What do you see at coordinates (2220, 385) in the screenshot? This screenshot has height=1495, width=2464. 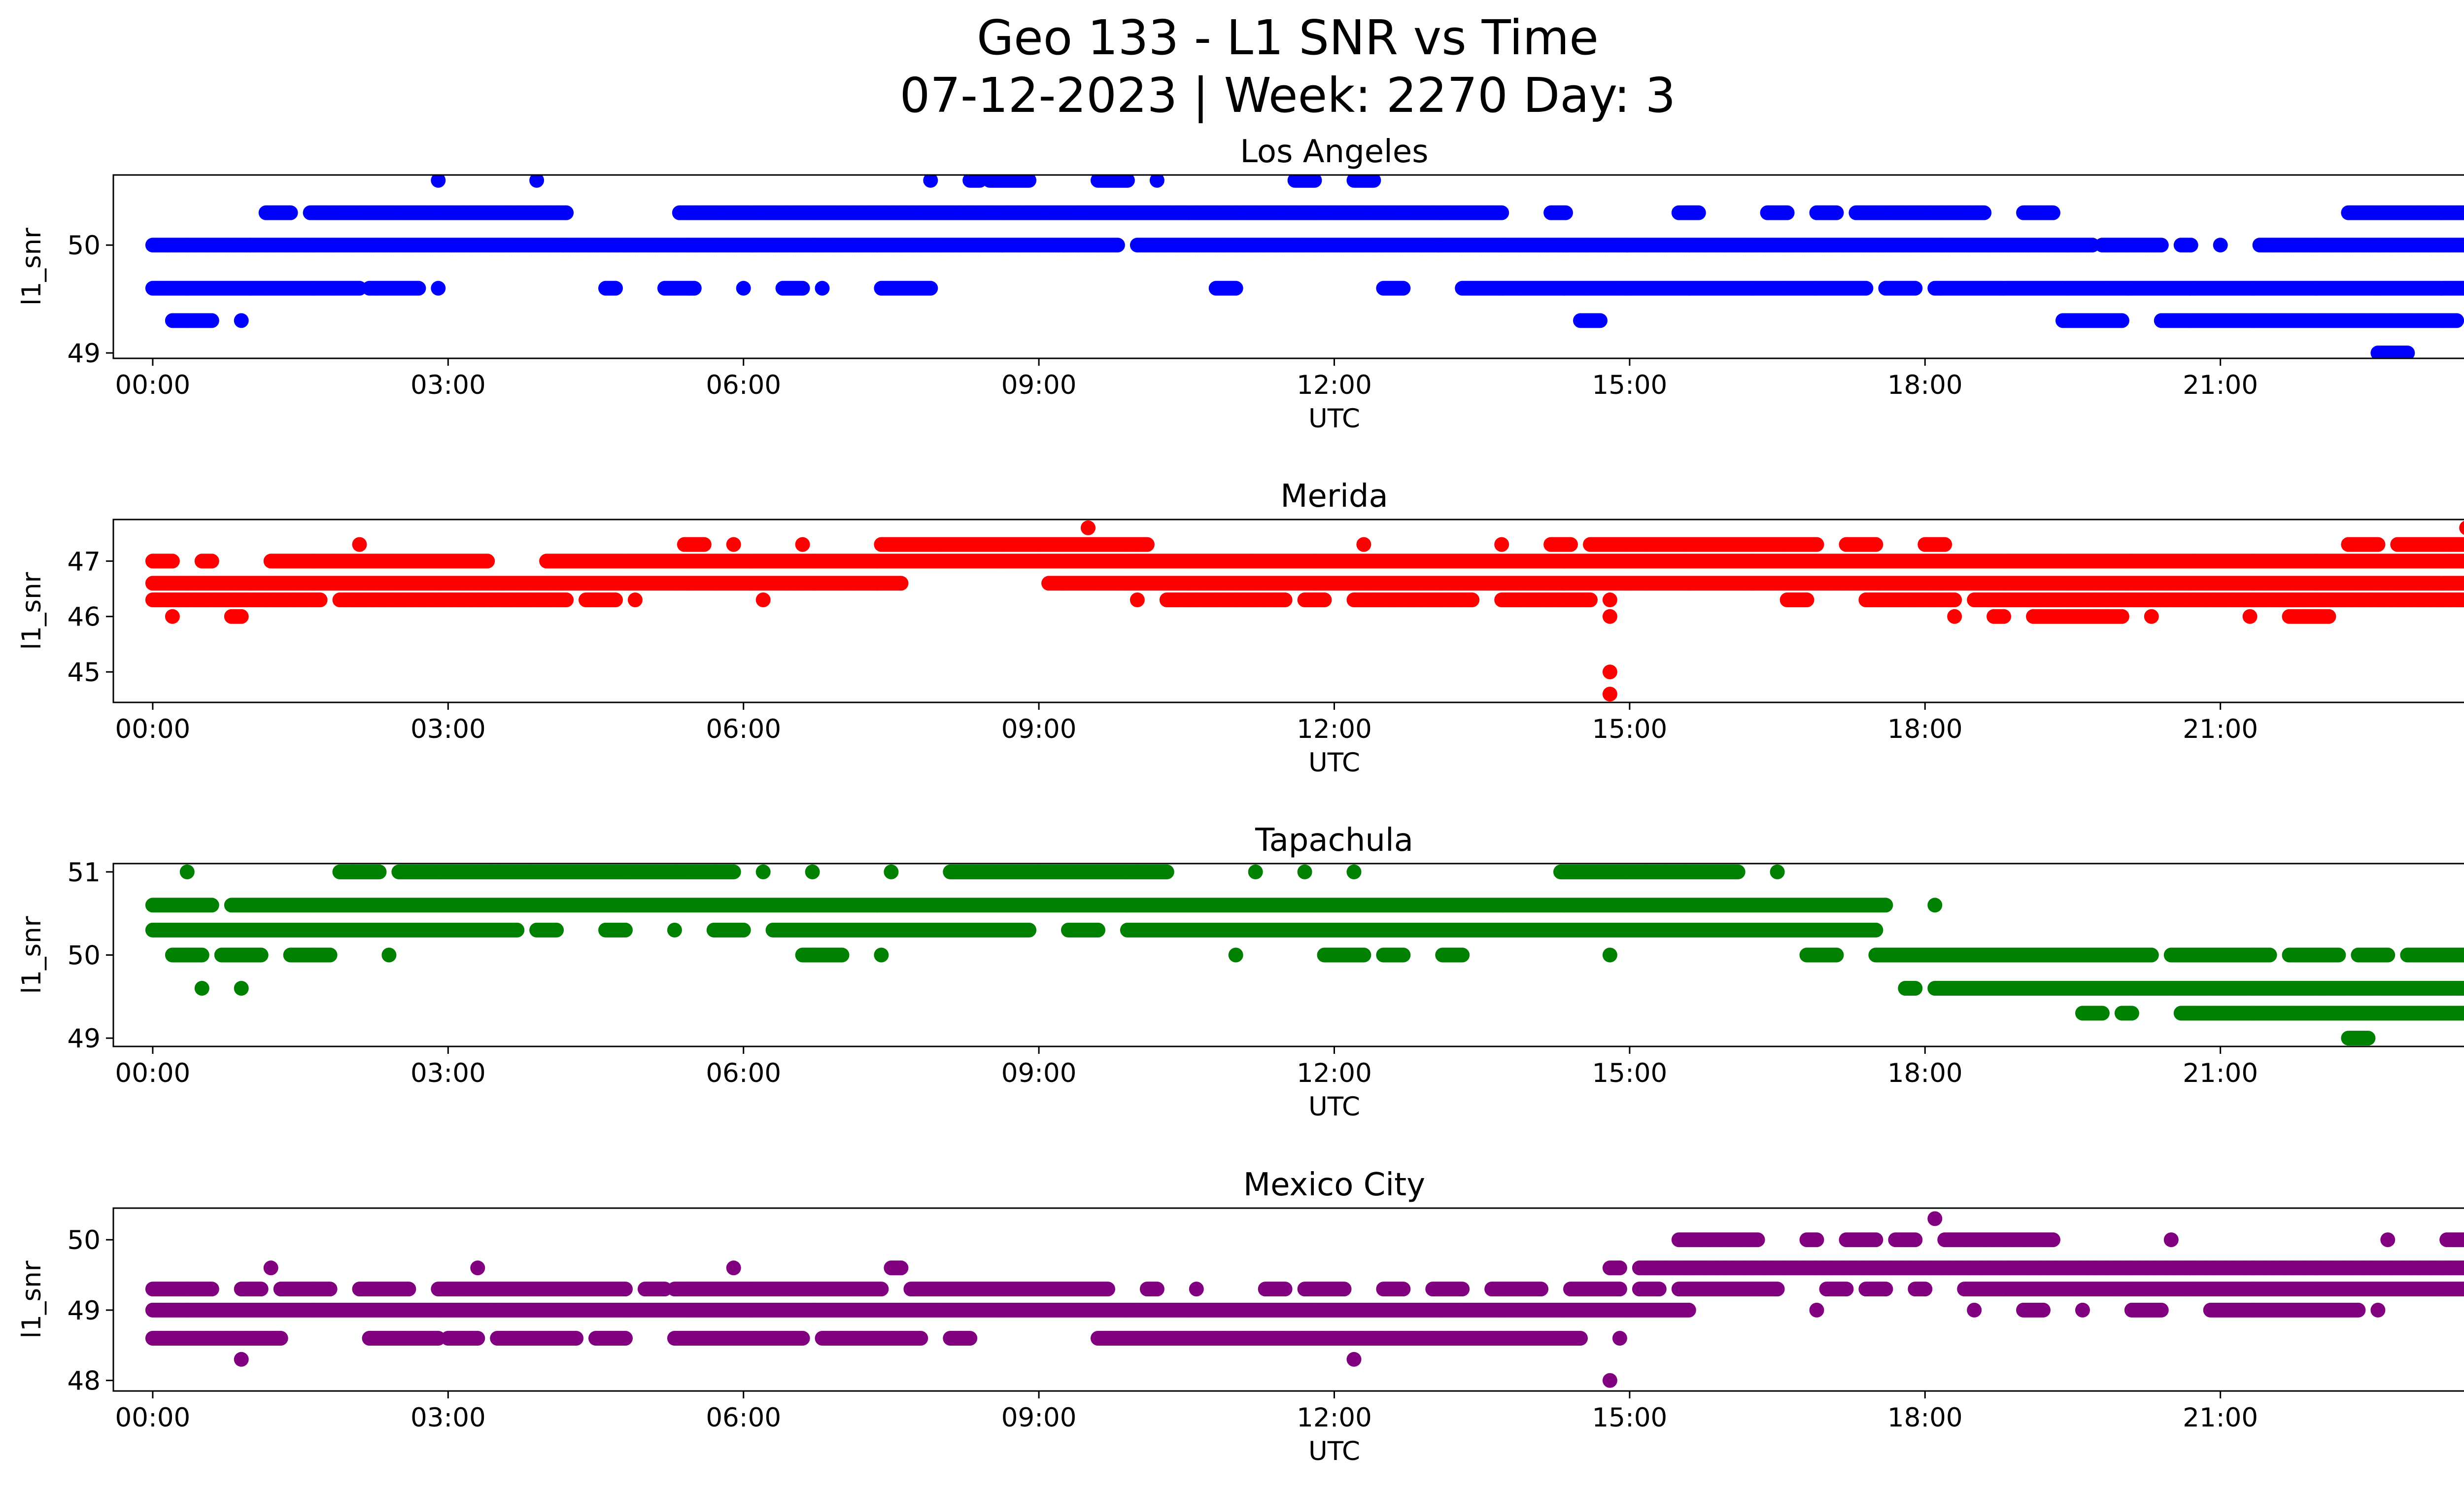 I see `x-tick-label: 21:00` at bounding box center [2220, 385].